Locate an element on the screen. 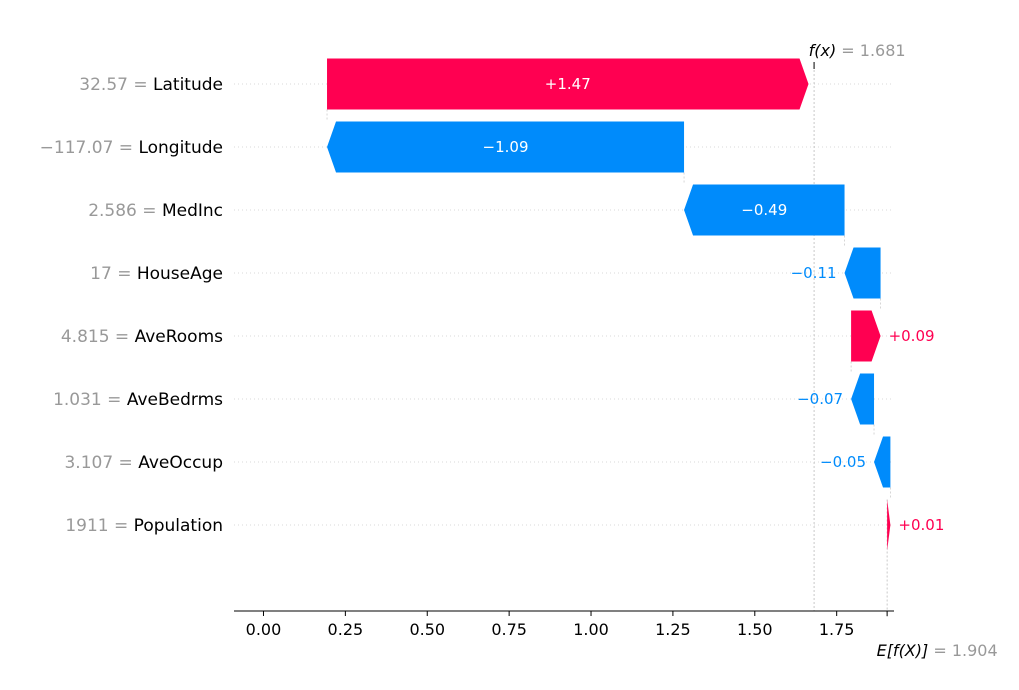  feature-value: 3.107 = is located at coordinates (101, 463).